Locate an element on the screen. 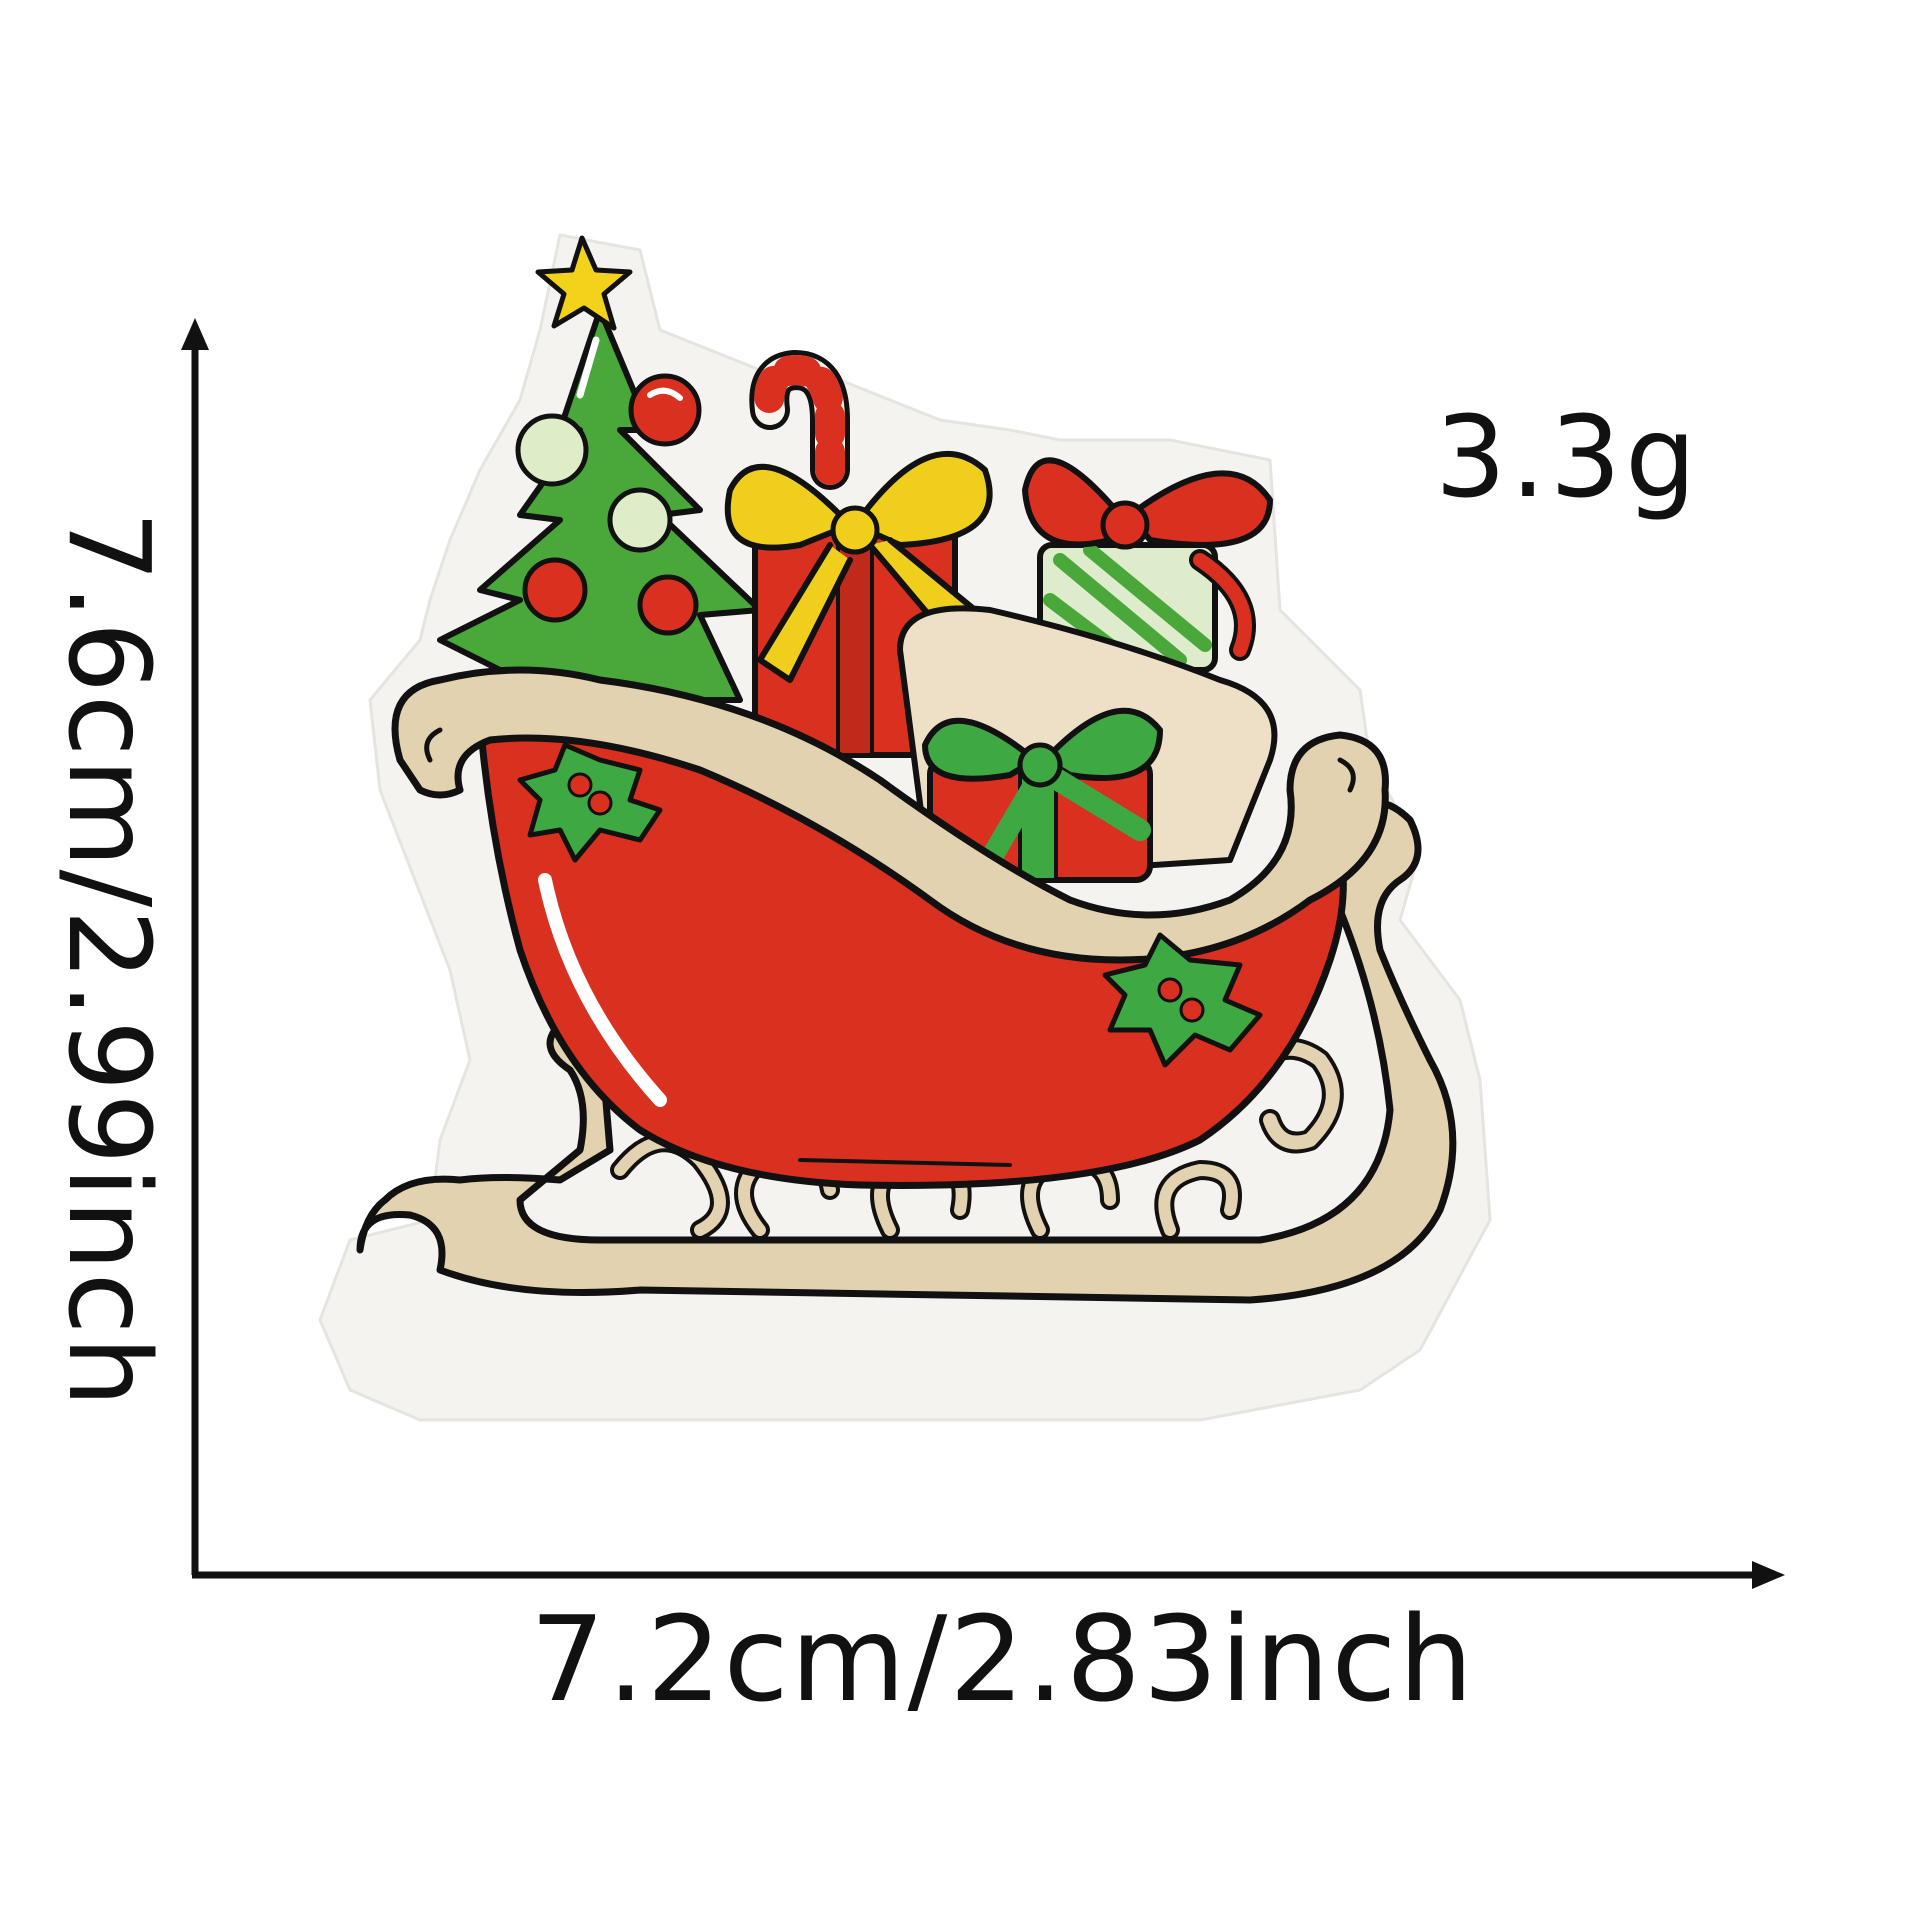 This screenshot has height=1920, width=1920. gift-box-icon is located at coordinates (1147, 566).